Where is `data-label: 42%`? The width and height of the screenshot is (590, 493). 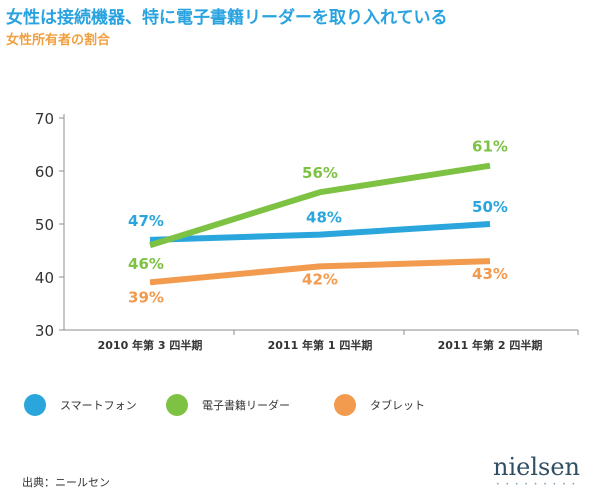 data-label: 42% is located at coordinates (320, 279).